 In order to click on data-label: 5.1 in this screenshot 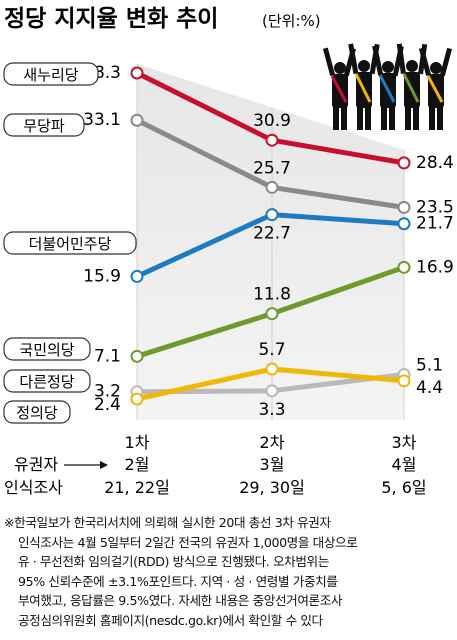, I will do `click(429, 365)`.